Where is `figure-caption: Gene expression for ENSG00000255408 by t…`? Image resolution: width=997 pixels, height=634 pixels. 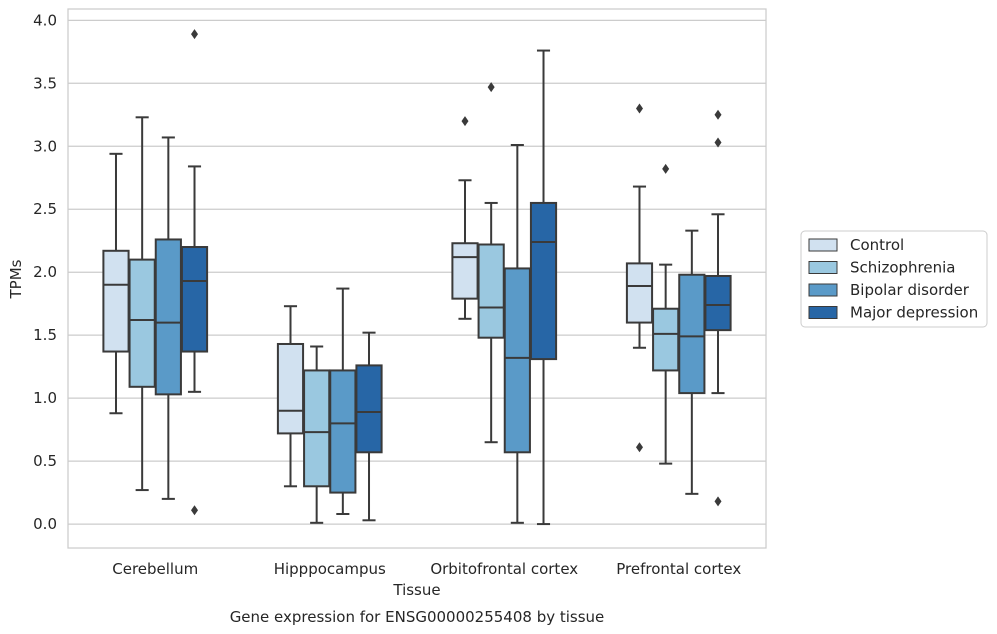 figure-caption: Gene expression for ENSG00000255408 by t… is located at coordinates (417, 617).